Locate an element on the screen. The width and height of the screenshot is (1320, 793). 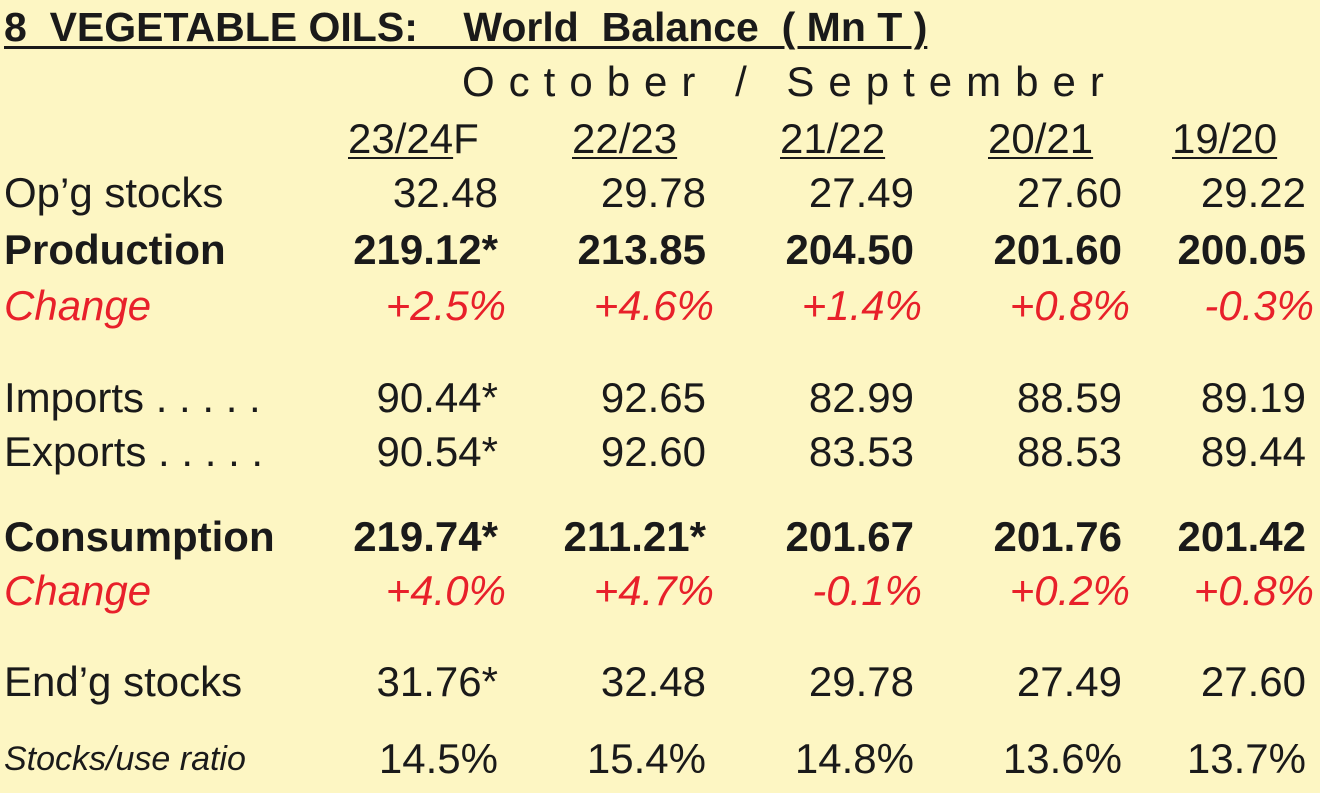
table-cell: 92.65 is located at coordinates (653, 397).